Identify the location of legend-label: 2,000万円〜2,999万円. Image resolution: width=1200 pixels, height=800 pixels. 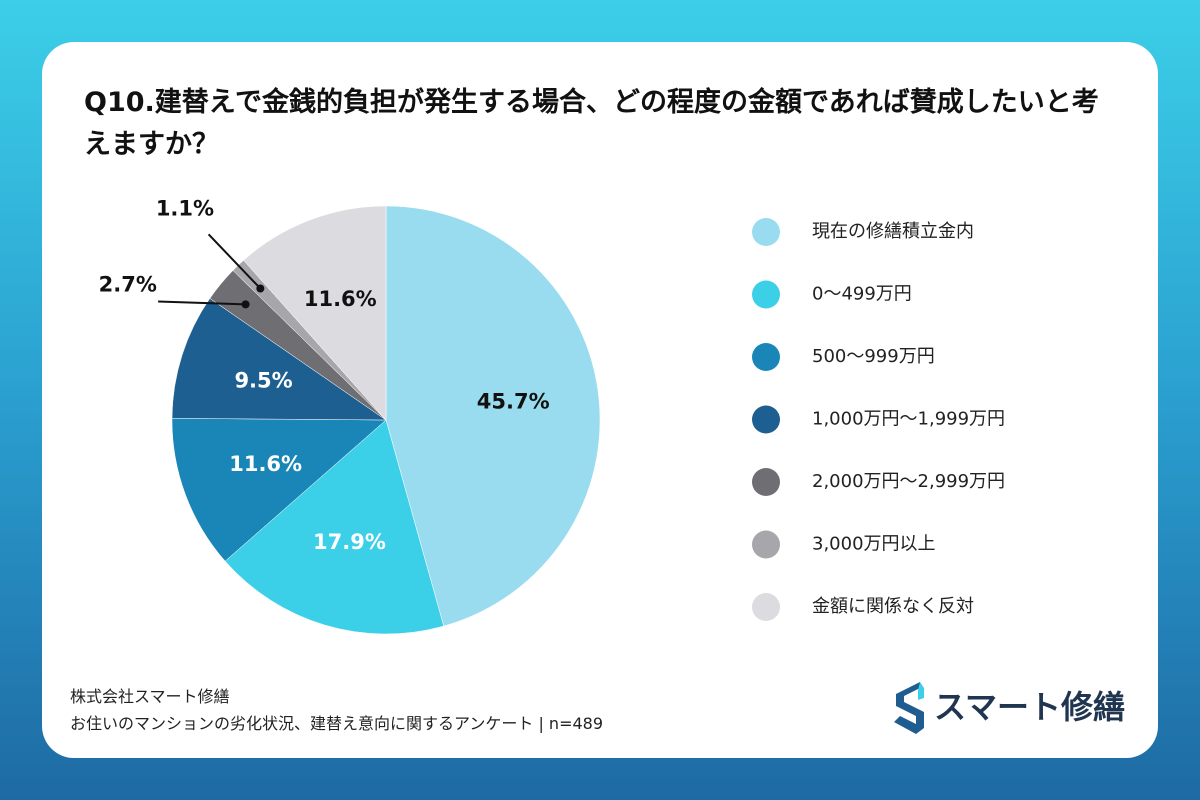
(908, 481).